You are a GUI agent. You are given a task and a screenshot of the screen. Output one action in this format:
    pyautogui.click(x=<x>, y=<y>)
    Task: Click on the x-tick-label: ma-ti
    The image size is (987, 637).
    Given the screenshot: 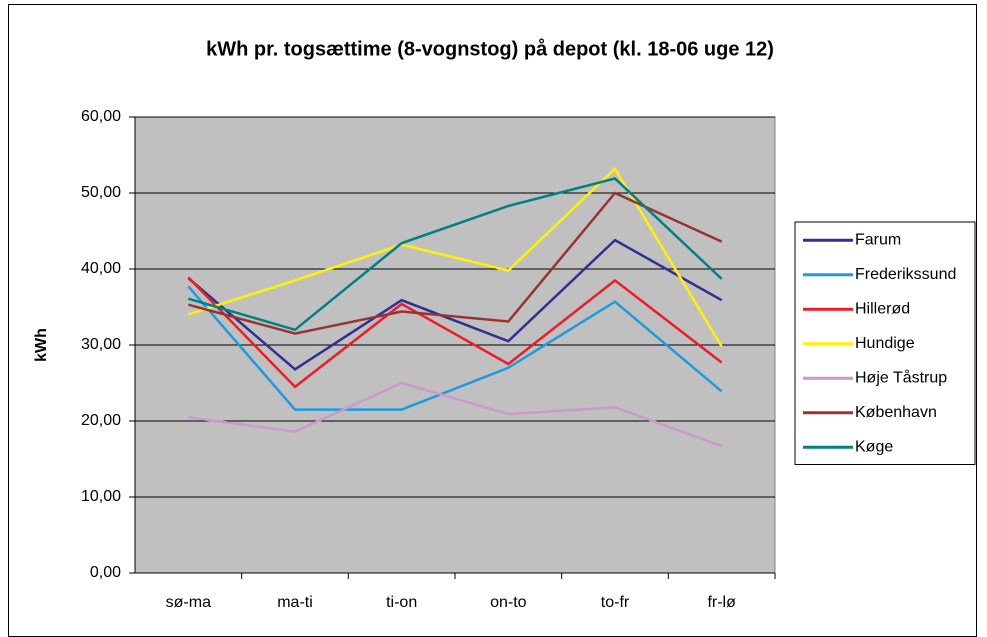 What is the action you would take?
    pyautogui.click(x=295, y=602)
    